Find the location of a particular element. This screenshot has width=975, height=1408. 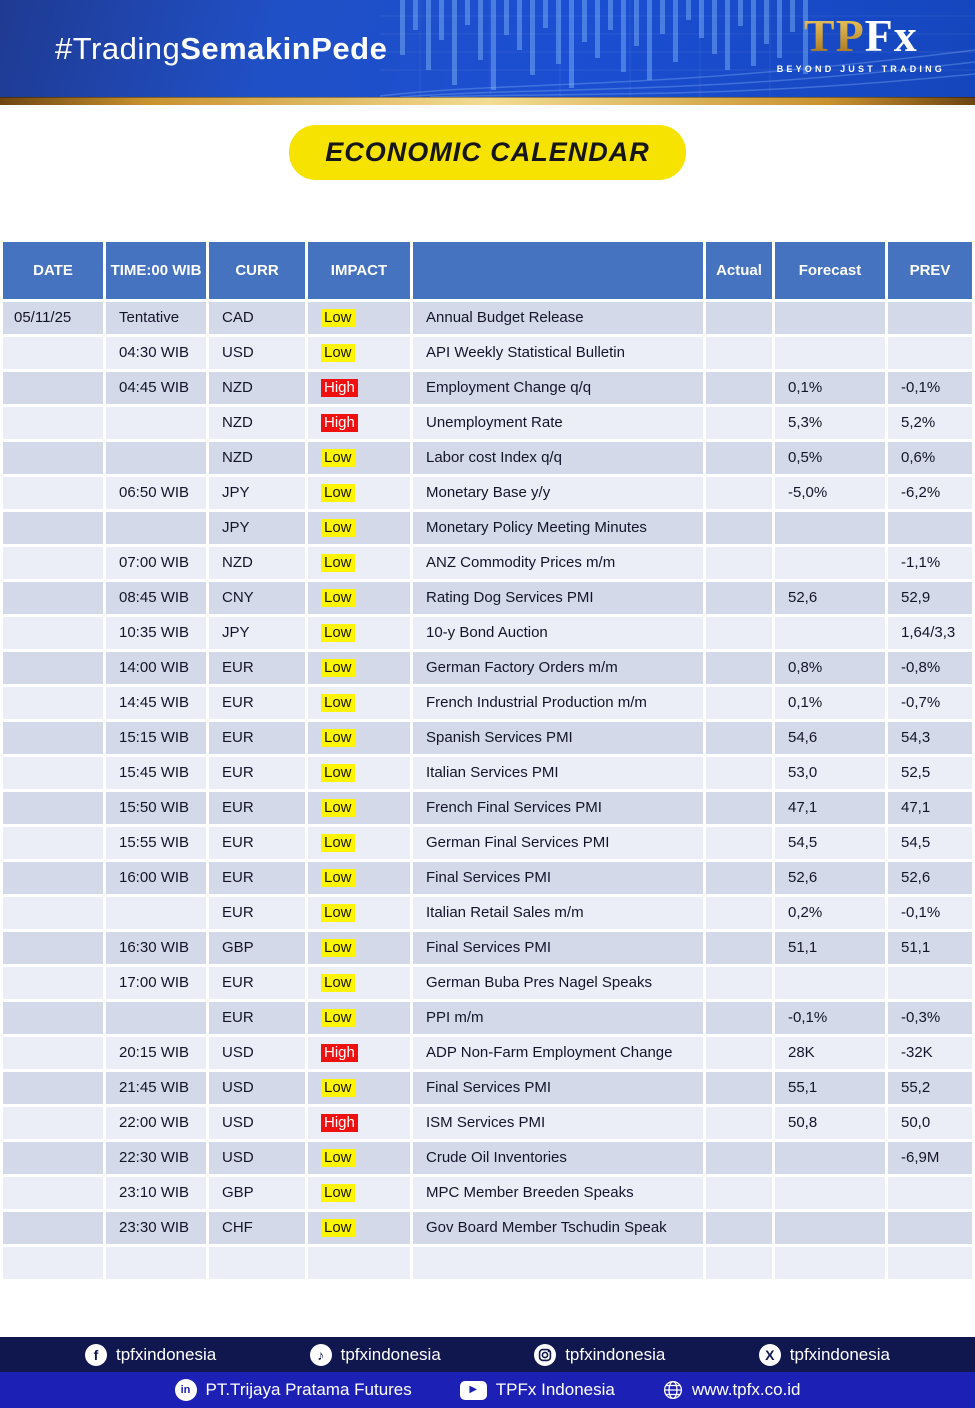

cell-time: 04:30 WIB is located at coordinates (156, 353).